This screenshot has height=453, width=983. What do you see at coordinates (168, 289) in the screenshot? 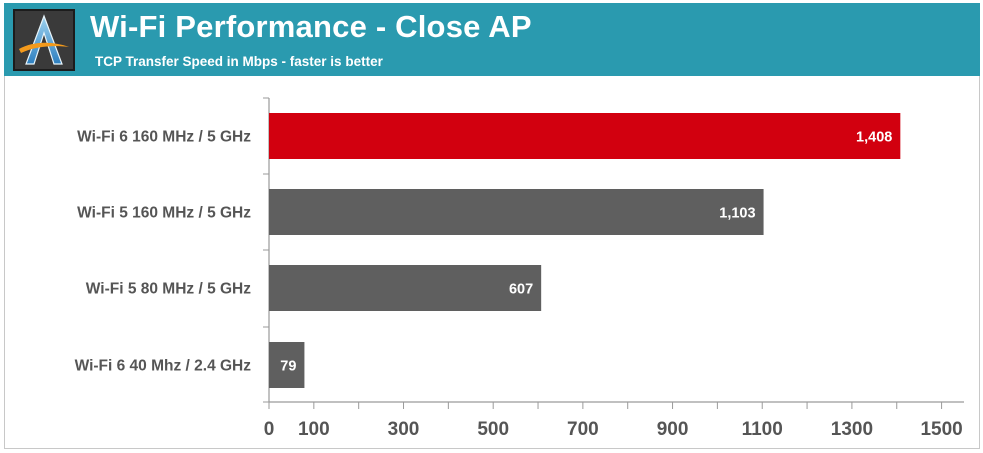
I see `category-label: Wi-Fi 5 80 MHz / 5 GHz` at bounding box center [168, 289].